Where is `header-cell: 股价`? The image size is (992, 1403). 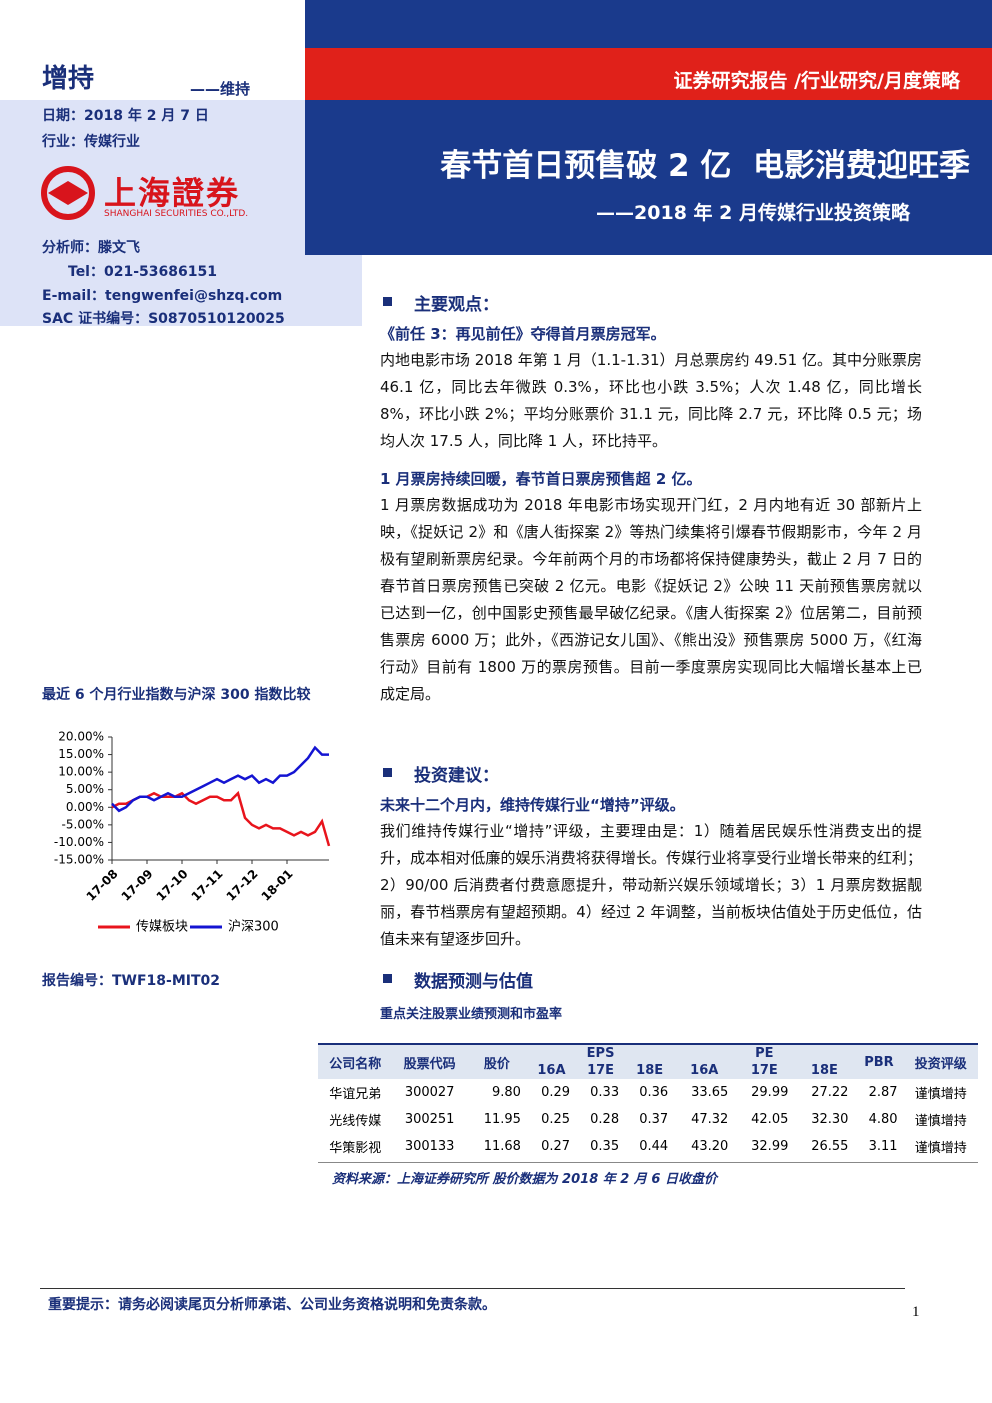
header-cell: 股价 is located at coordinates (496, 1061).